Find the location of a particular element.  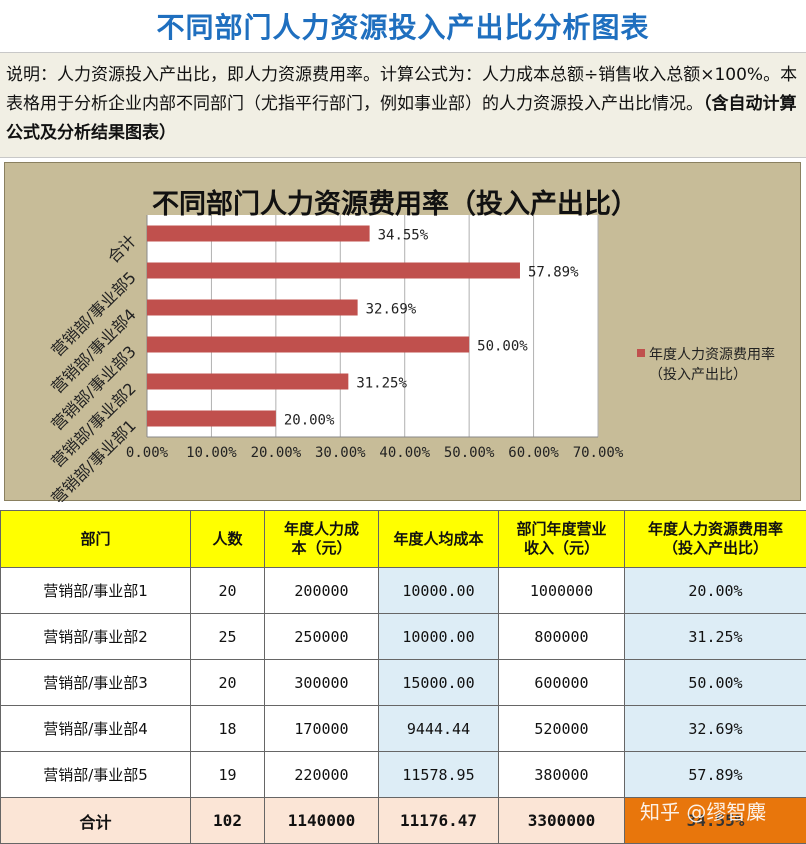

data-label: 50.00% is located at coordinates (502, 347).